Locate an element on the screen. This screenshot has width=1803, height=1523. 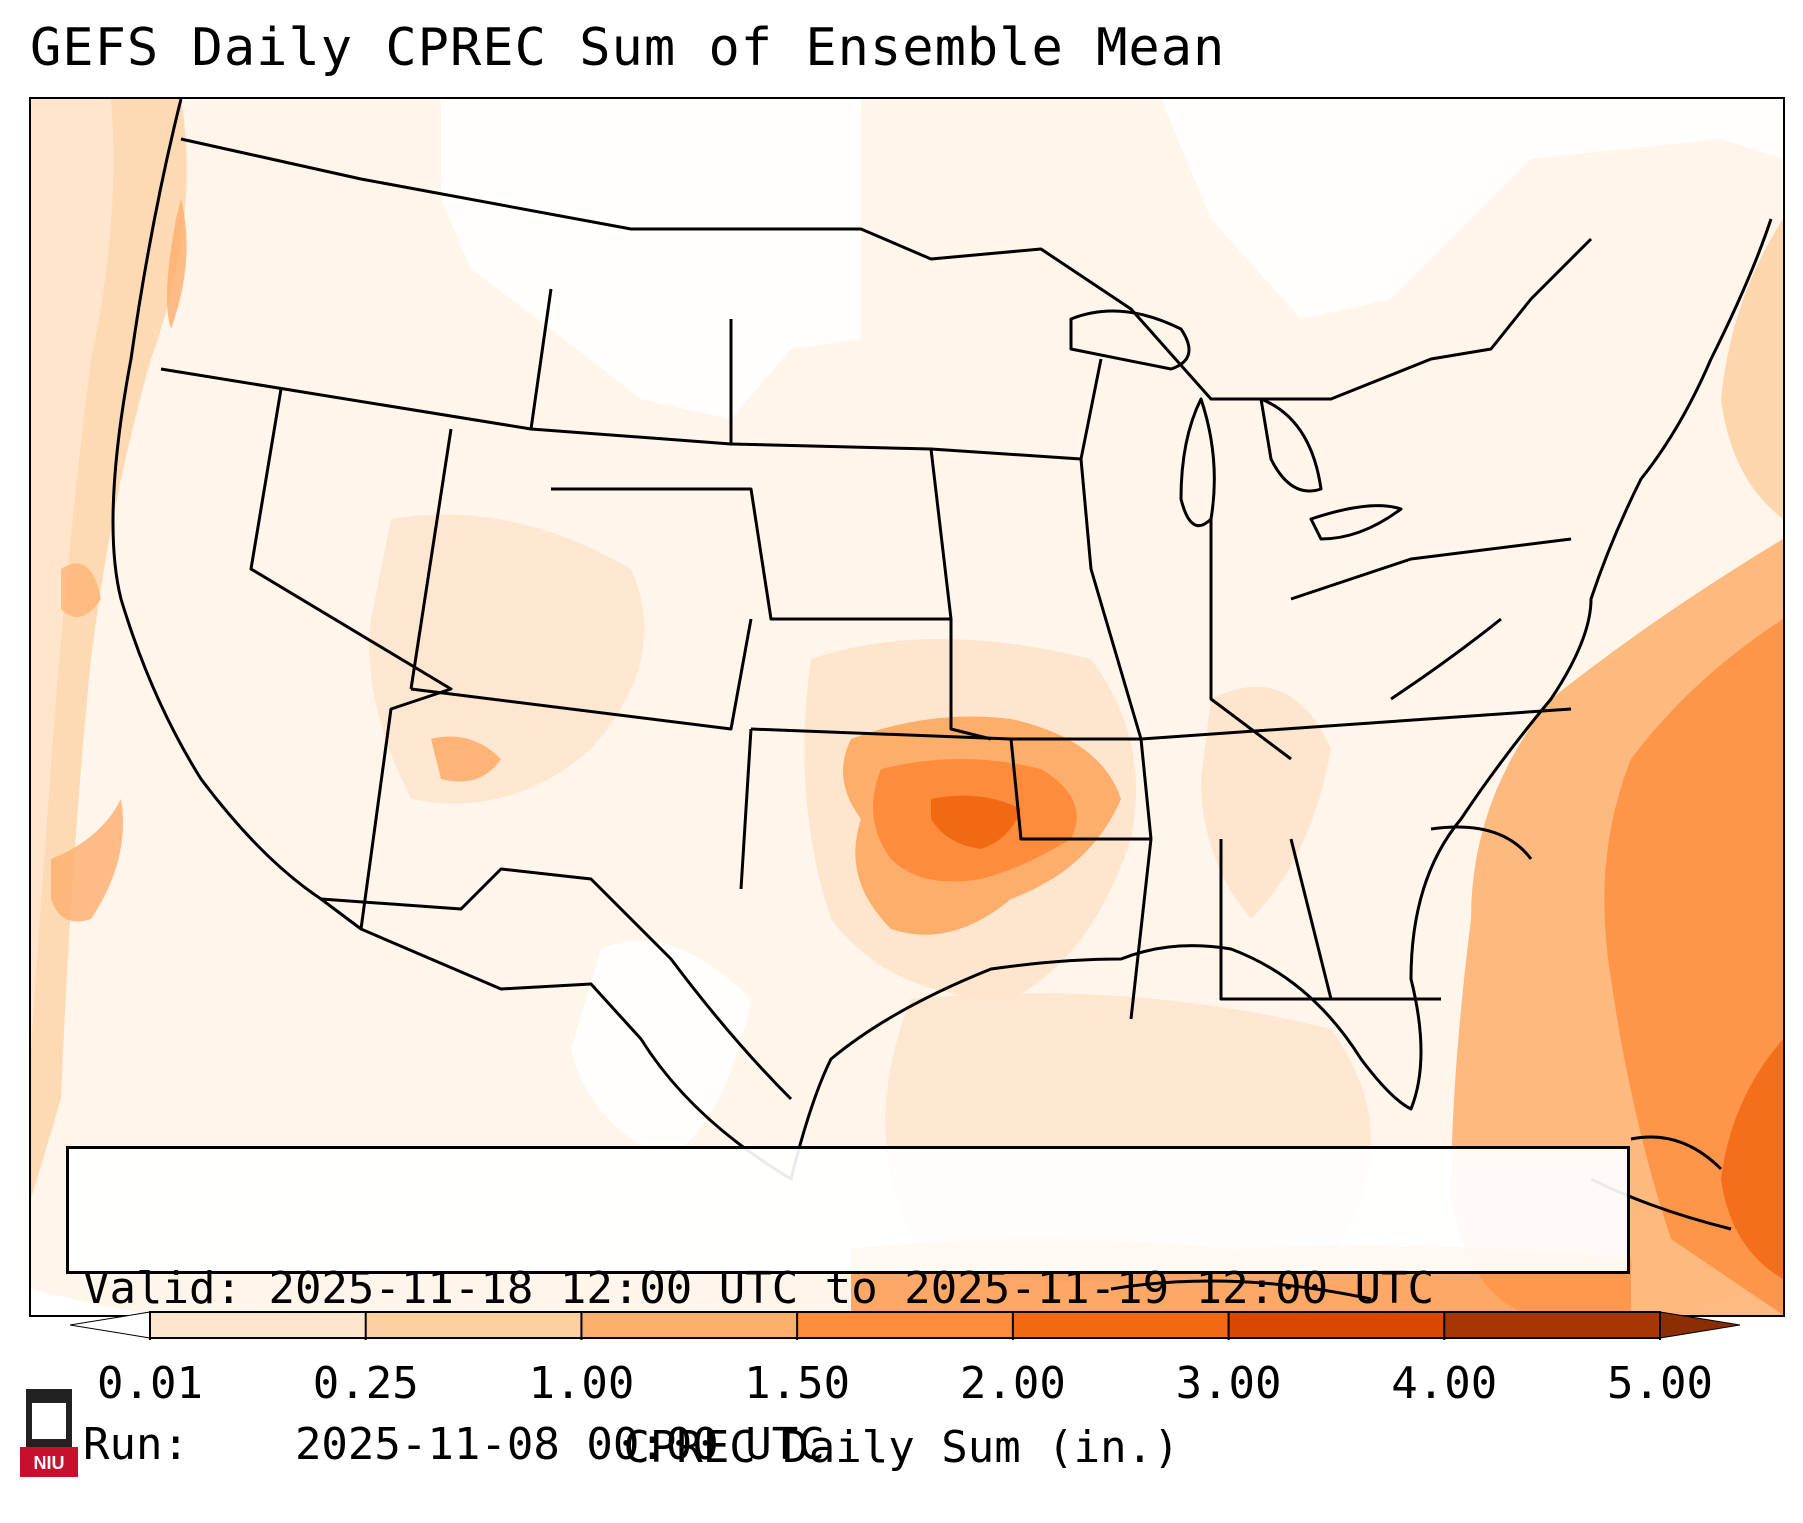
island-cuba-edge is located at coordinates (1241, 1290).